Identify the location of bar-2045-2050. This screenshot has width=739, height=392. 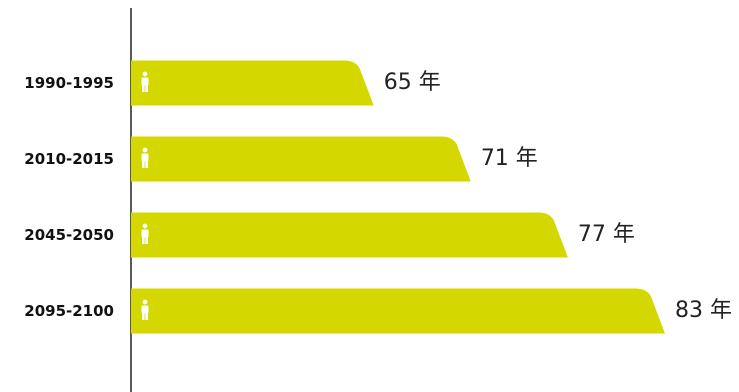
(349, 235).